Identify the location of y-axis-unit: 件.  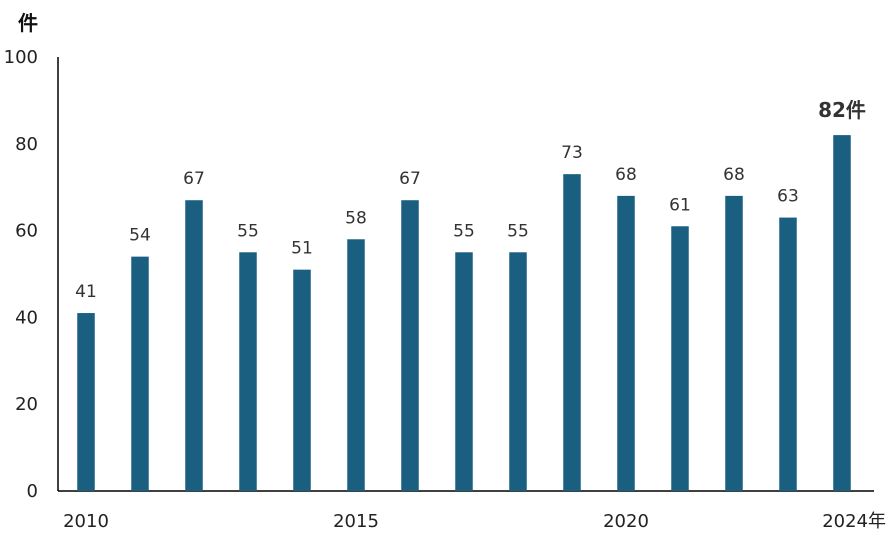
(28, 23).